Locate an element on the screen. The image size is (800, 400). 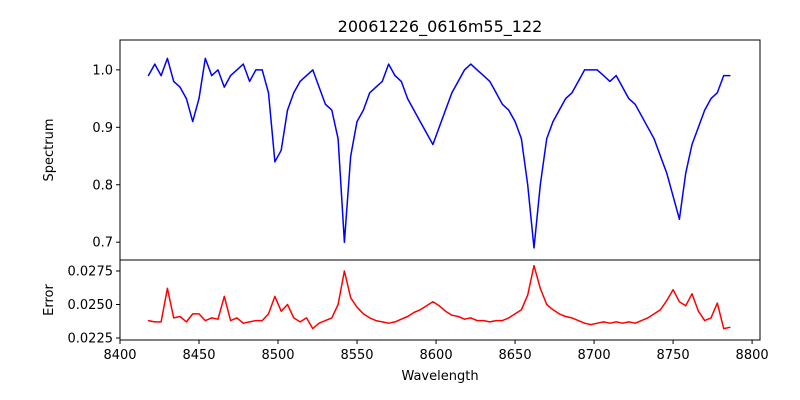
y-tick-label: 1.0 is located at coordinates (102, 70).